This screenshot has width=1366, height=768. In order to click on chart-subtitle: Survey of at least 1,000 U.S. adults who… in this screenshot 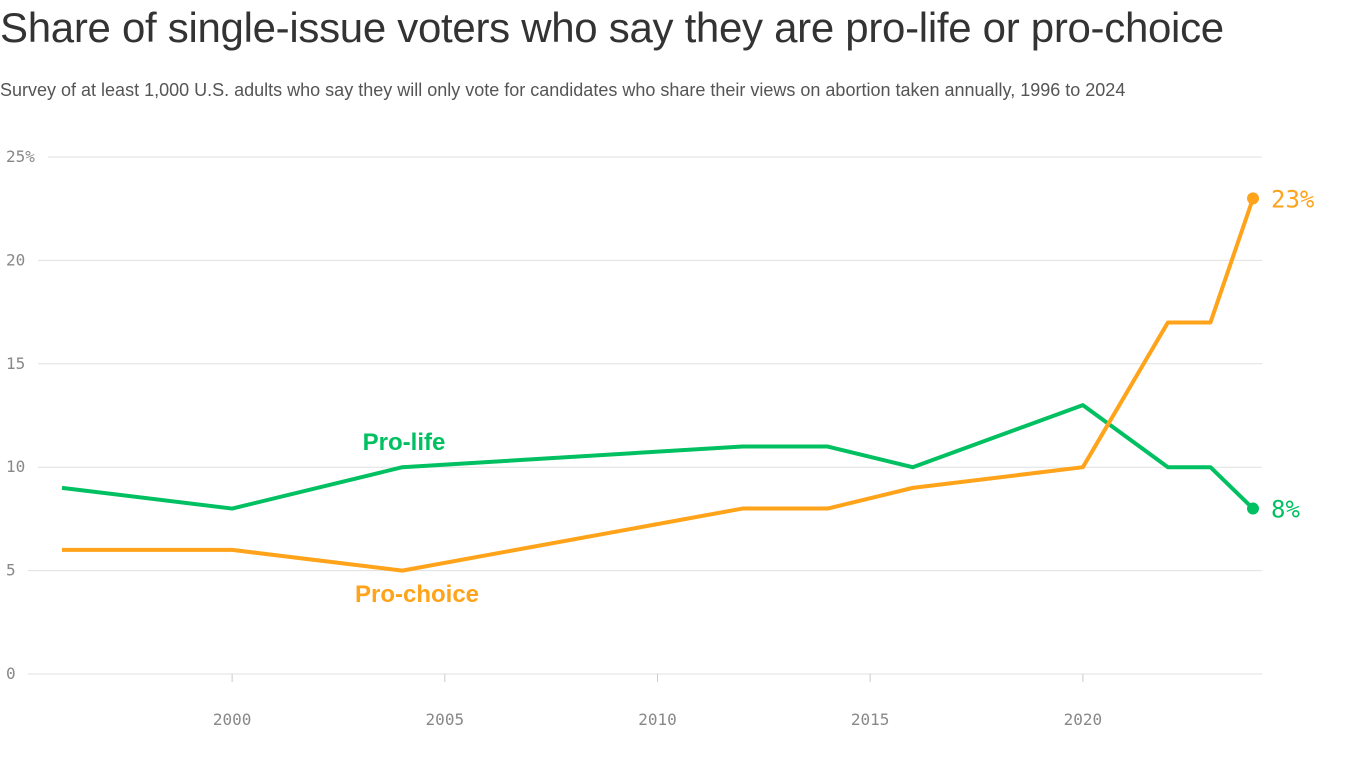, I will do `click(563, 90)`.